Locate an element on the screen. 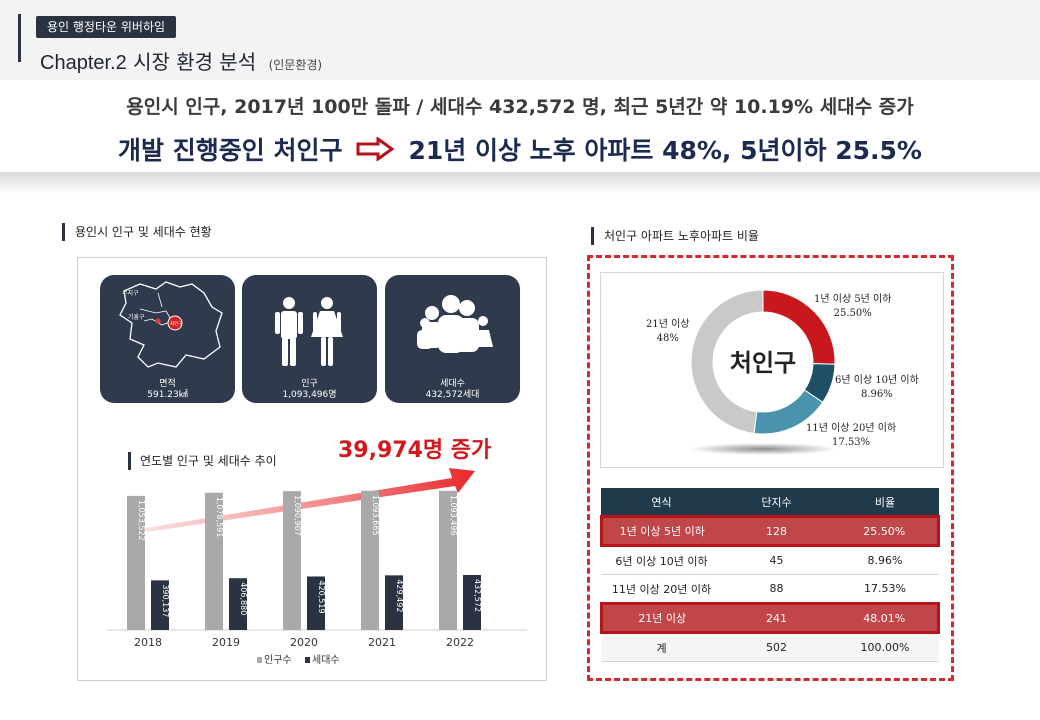 Image resolution: width=1040 pixels, height=720 pixels. family-icon is located at coordinates (455, 324).